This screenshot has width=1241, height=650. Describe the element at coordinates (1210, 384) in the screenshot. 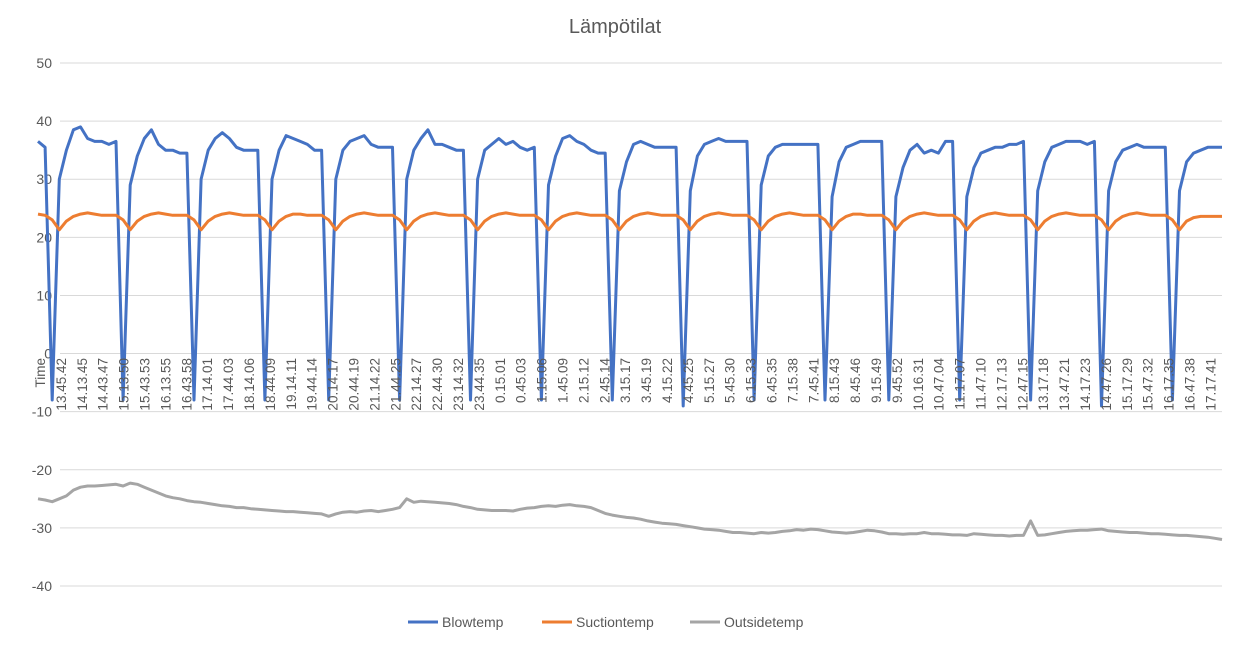

I see `x-tick-label: 17.17.41` at that location.